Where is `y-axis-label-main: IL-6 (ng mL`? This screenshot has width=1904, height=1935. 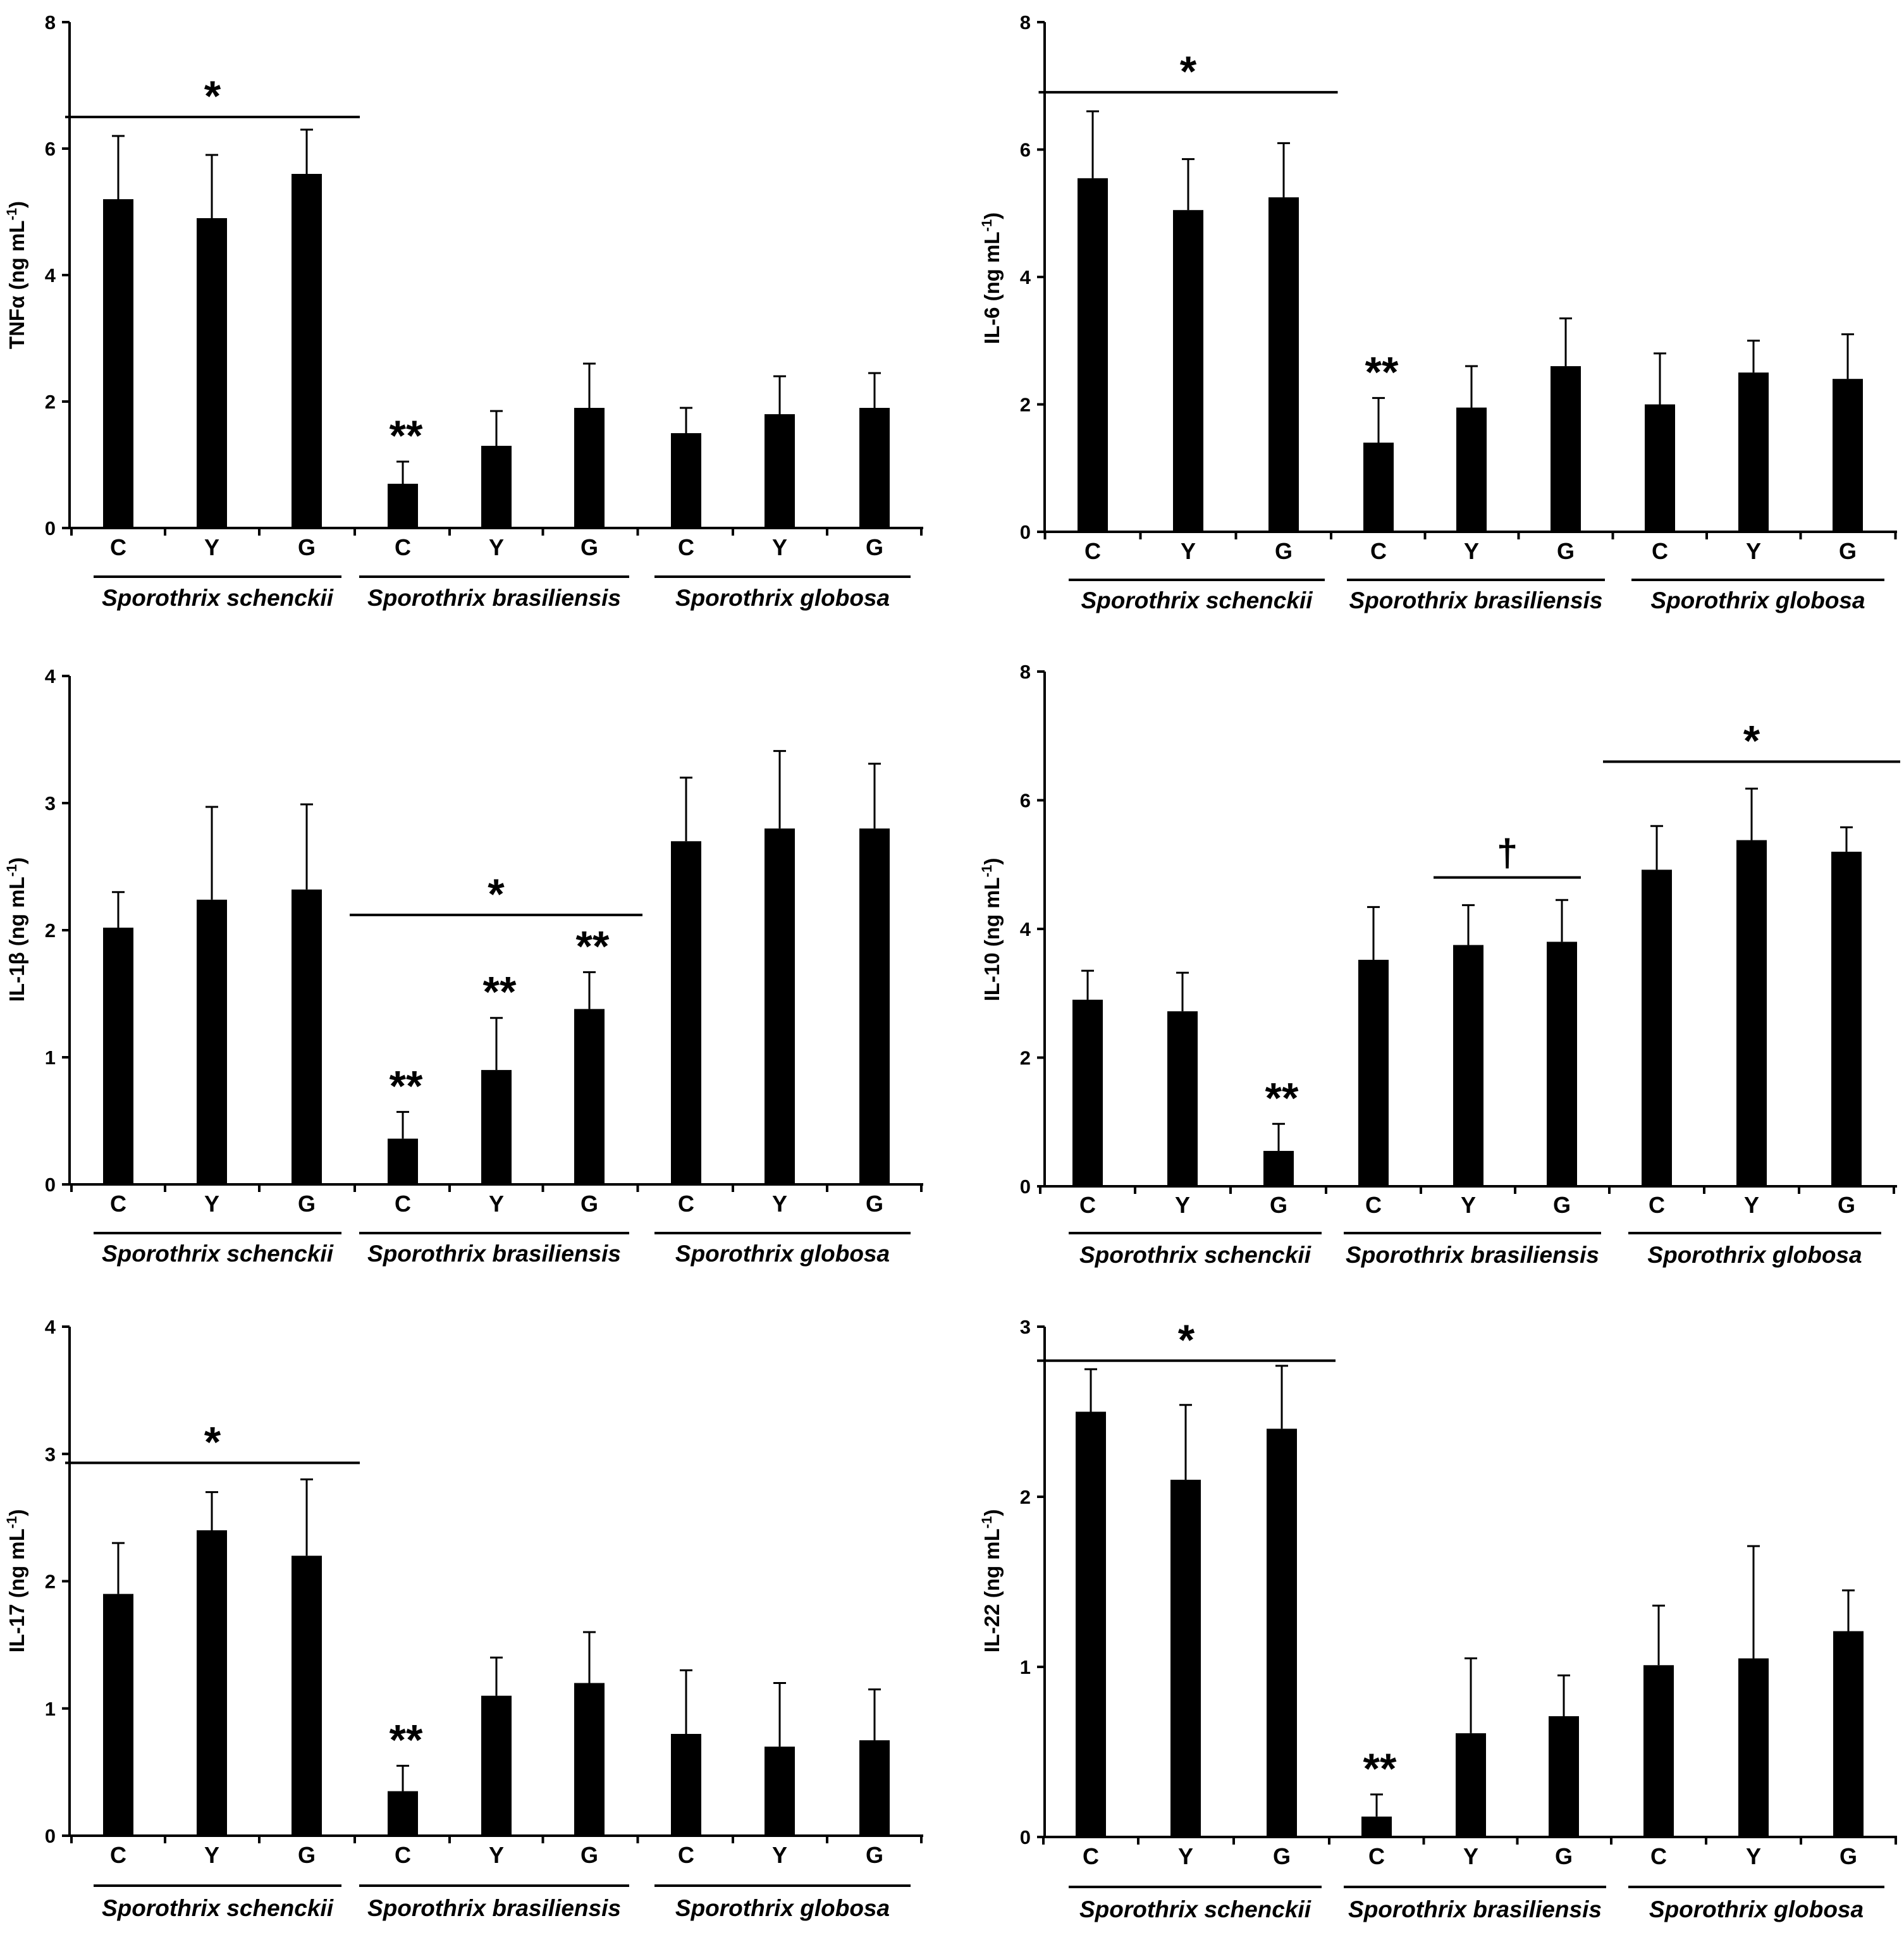
y-axis-label-main: IL-6 (ng mL is located at coordinates (992, 287).